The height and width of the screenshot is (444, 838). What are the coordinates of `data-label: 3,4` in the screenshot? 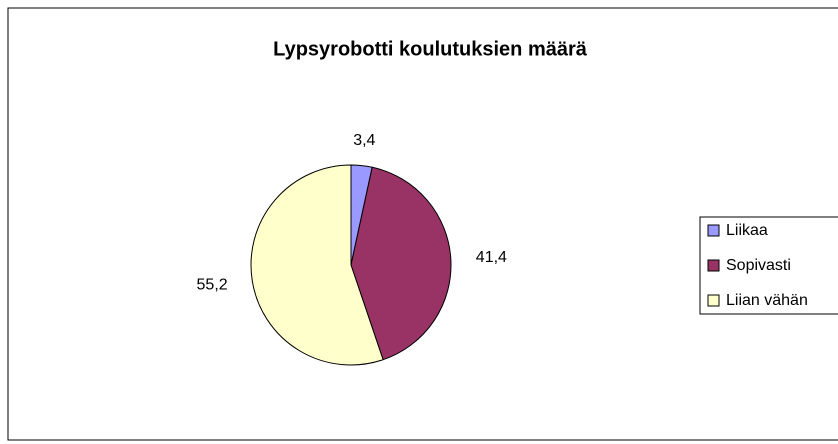 It's located at (364, 140).